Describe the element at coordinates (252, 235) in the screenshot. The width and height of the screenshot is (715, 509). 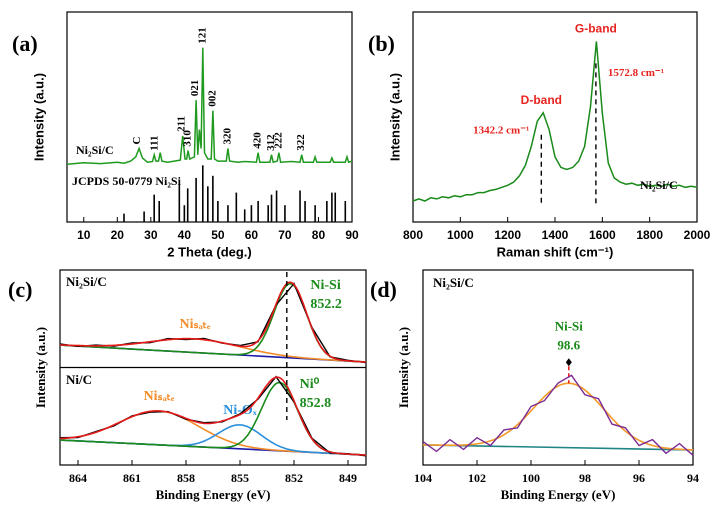
I see `x-tick-label: 60` at that location.